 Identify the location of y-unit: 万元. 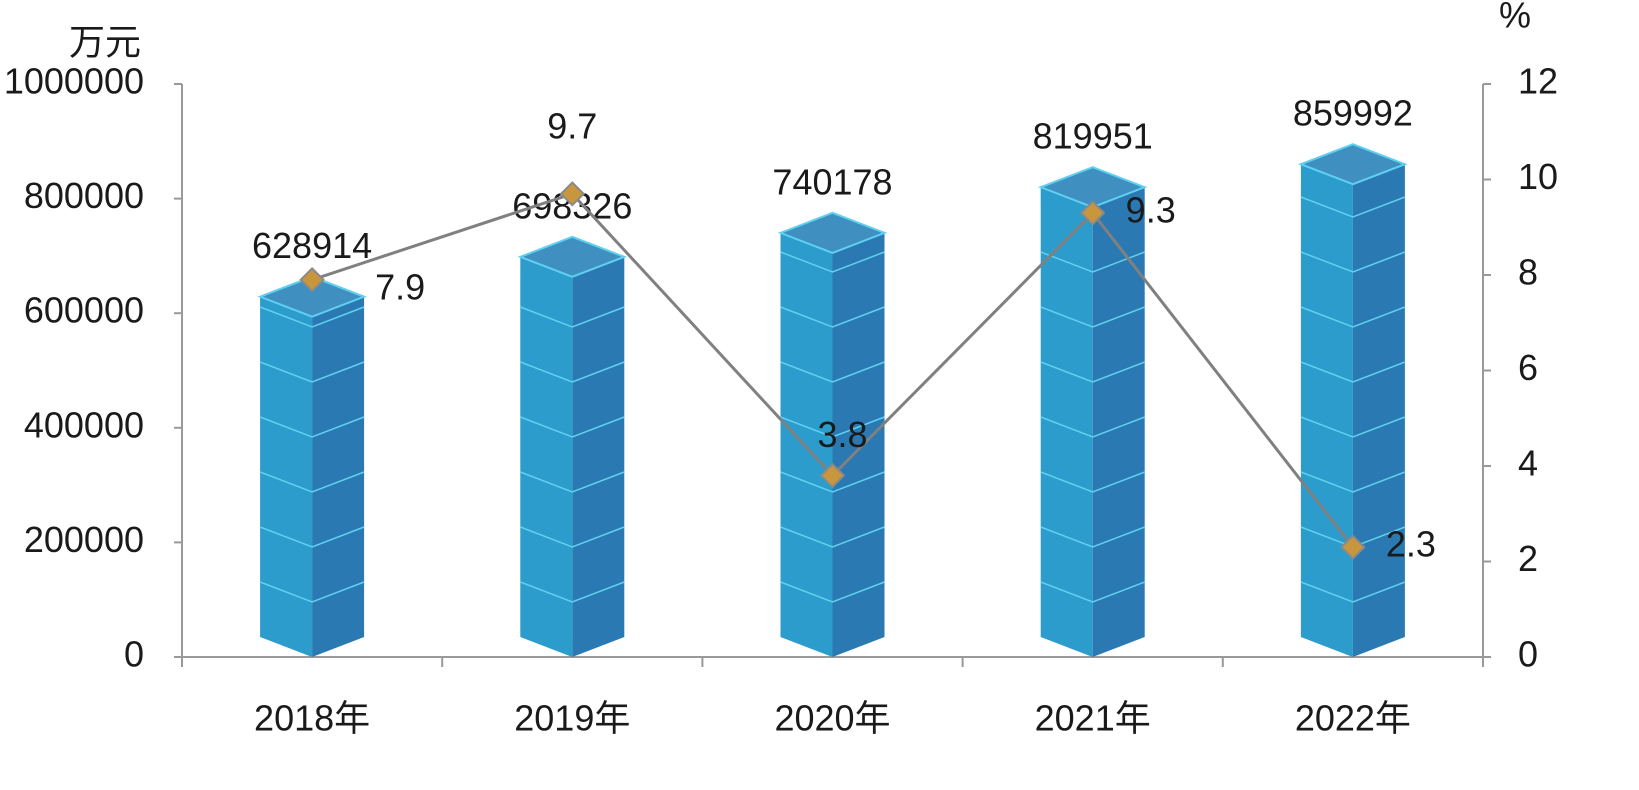
(105, 42).